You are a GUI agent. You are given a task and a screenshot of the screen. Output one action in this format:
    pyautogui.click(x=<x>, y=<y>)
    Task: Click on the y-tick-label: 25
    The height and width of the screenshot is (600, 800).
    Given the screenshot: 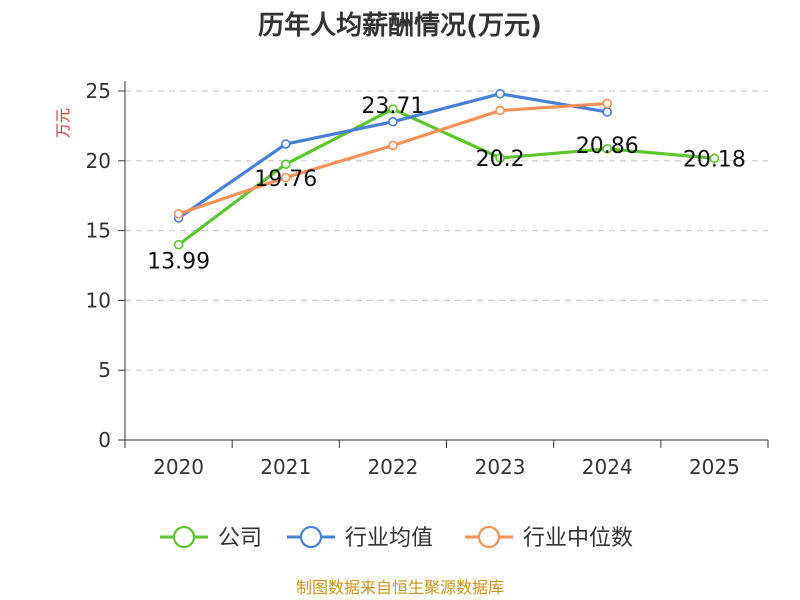 What is the action you would take?
    pyautogui.click(x=98, y=91)
    